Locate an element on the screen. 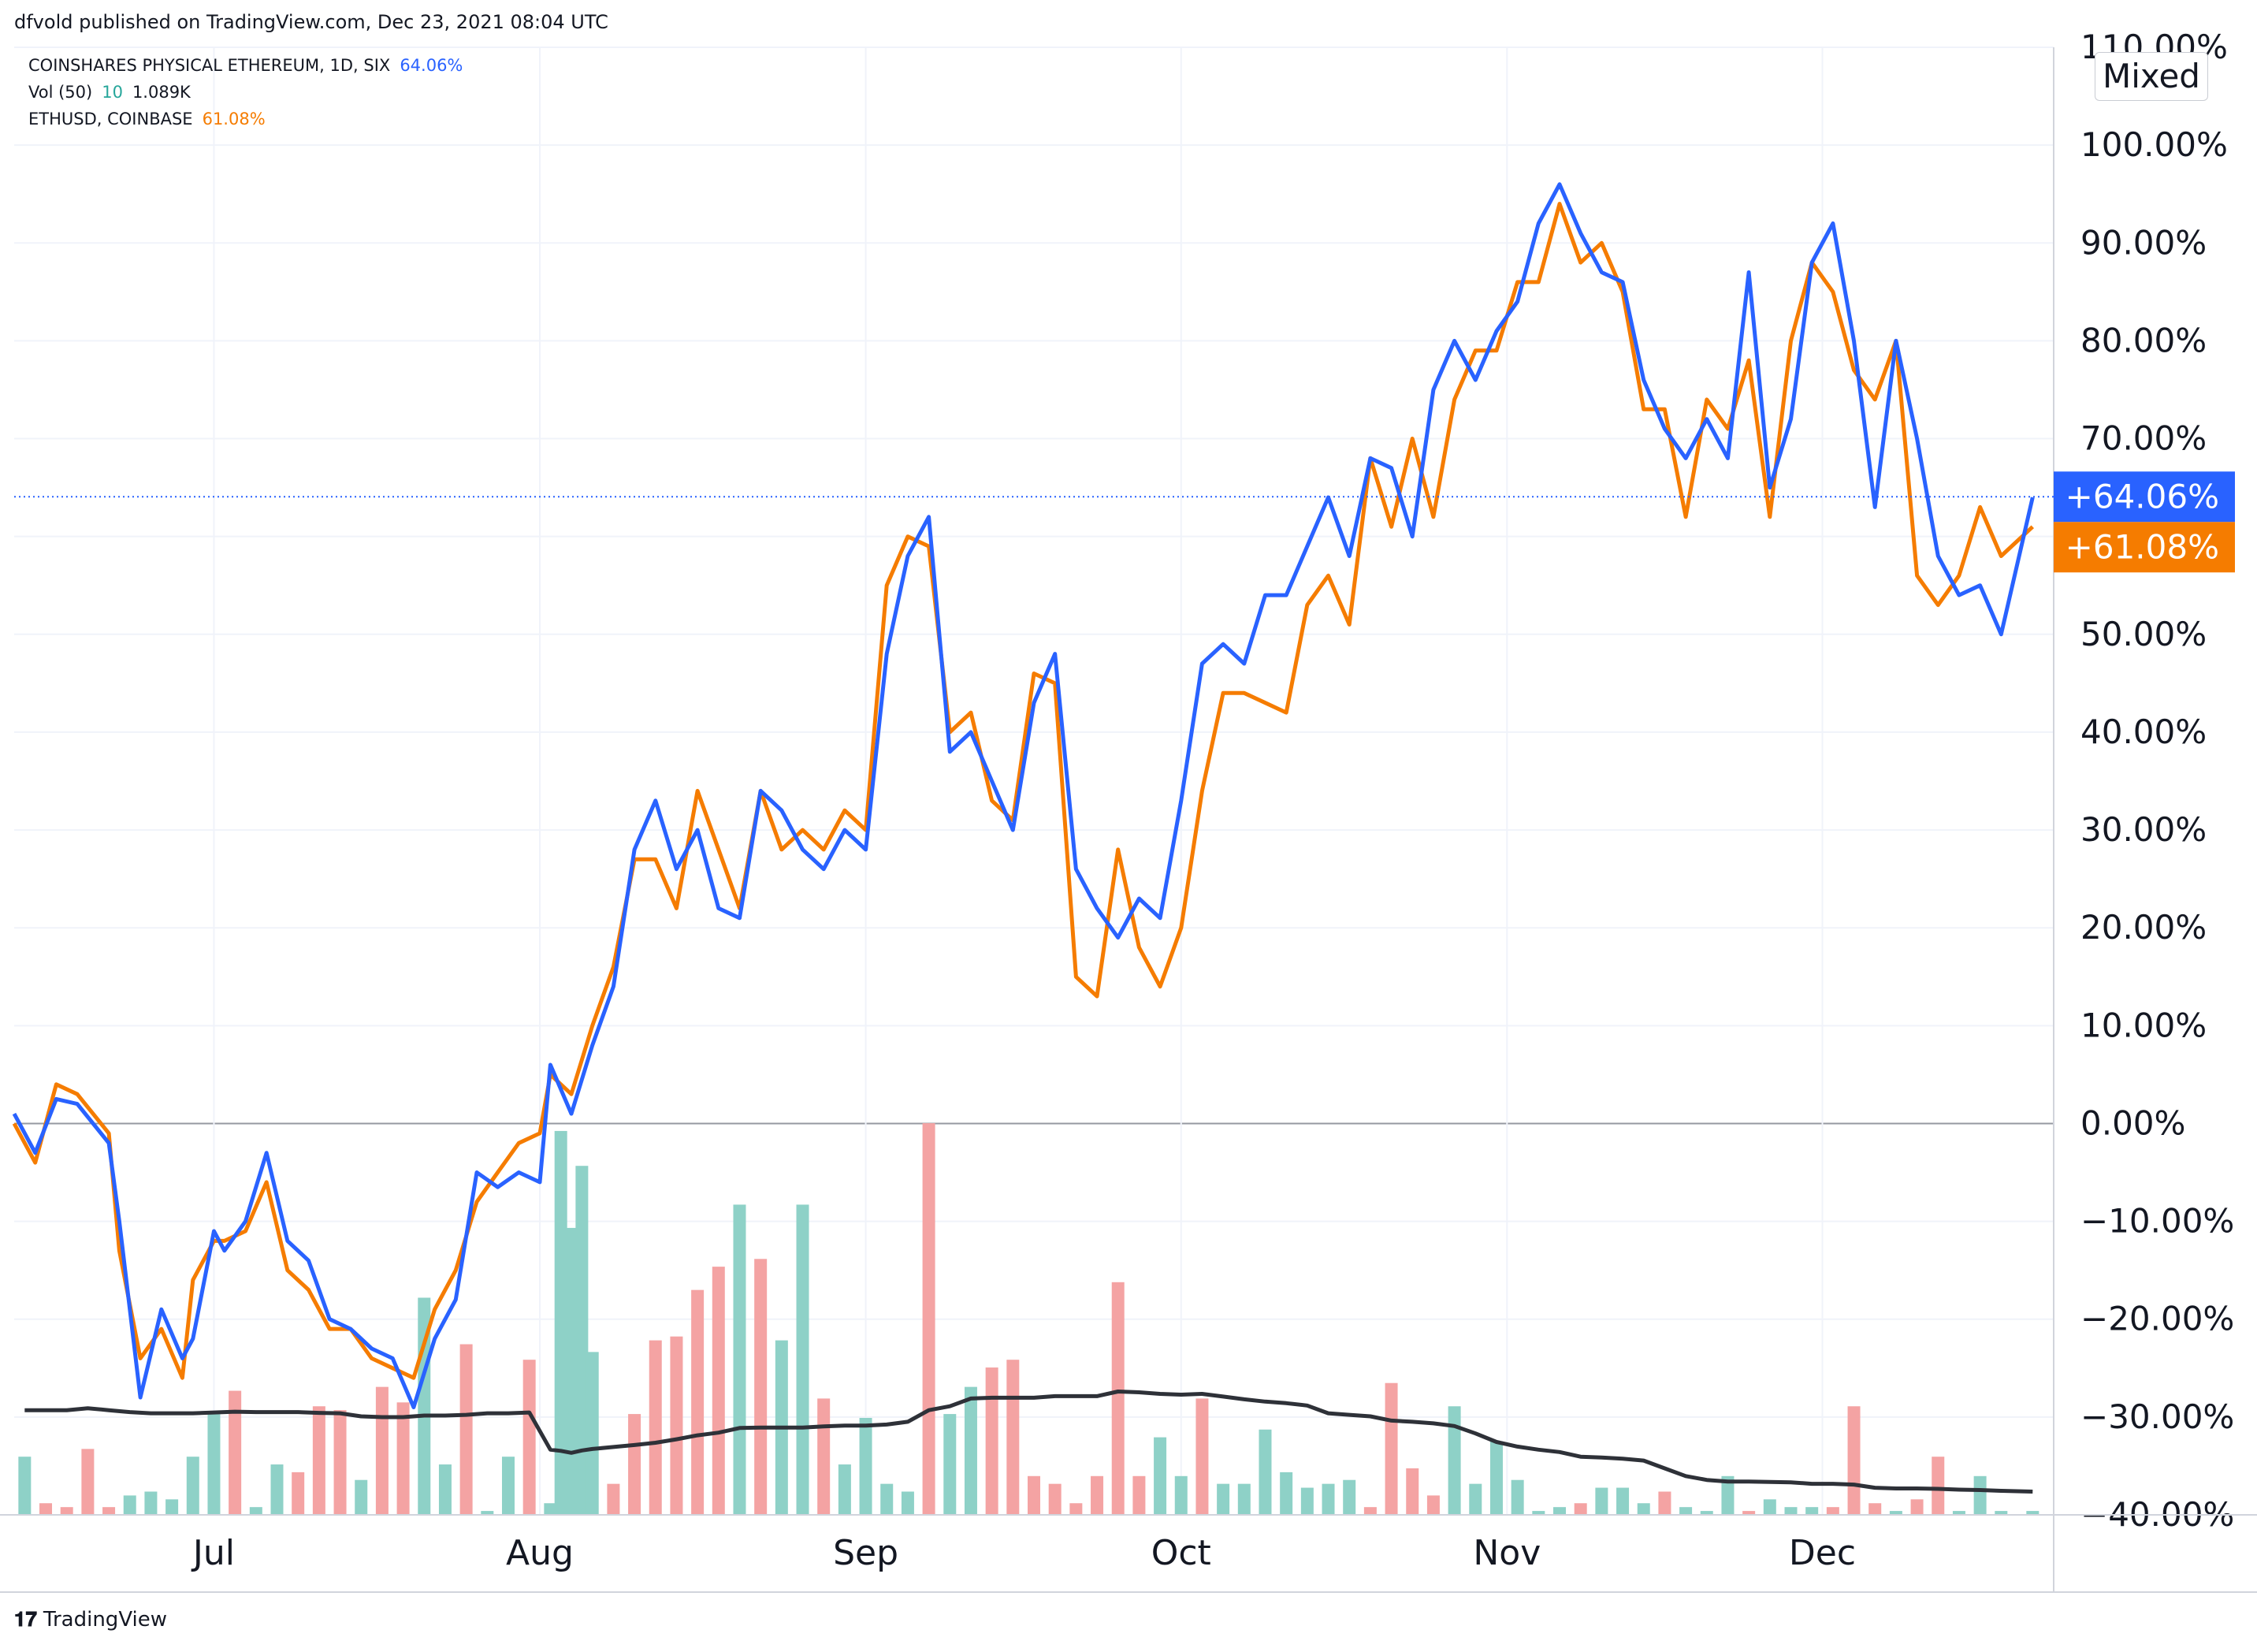 This screenshot has width=2257, height=1652. y-tick-label: 50.00% is located at coordinates (2143, 634).